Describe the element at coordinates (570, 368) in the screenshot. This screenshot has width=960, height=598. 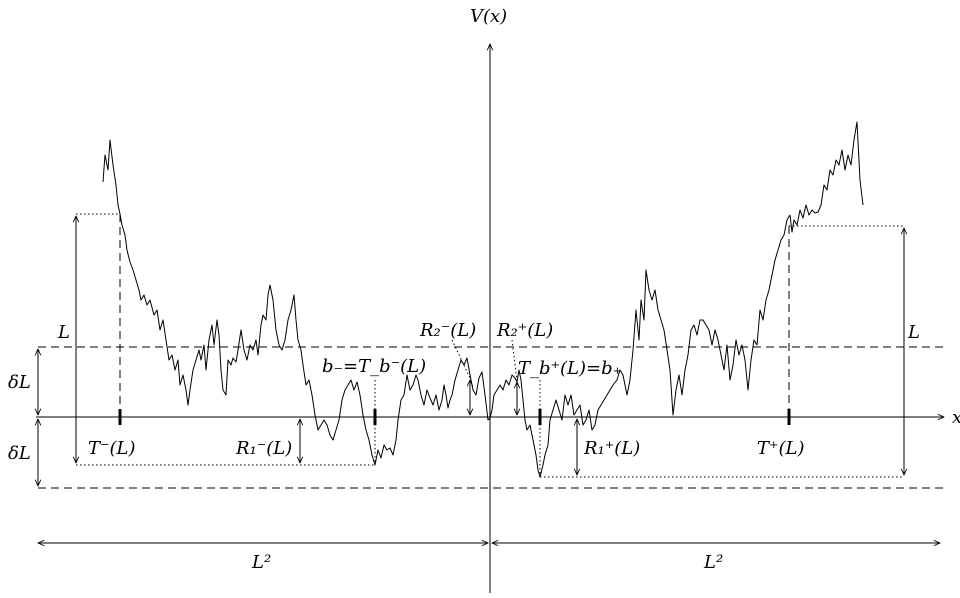
I see `b-plus-label: T_b⁺(L)=b₊` at that location.